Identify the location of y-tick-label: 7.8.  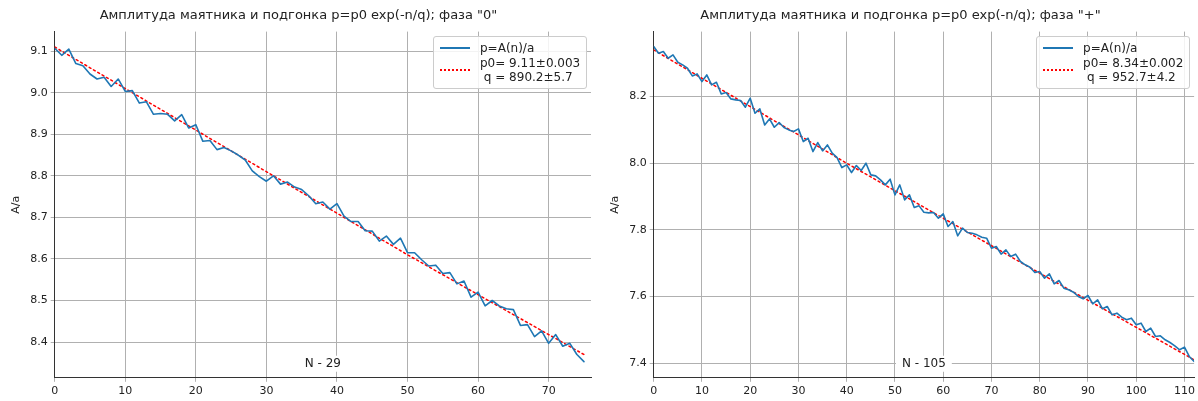
(638, 229).